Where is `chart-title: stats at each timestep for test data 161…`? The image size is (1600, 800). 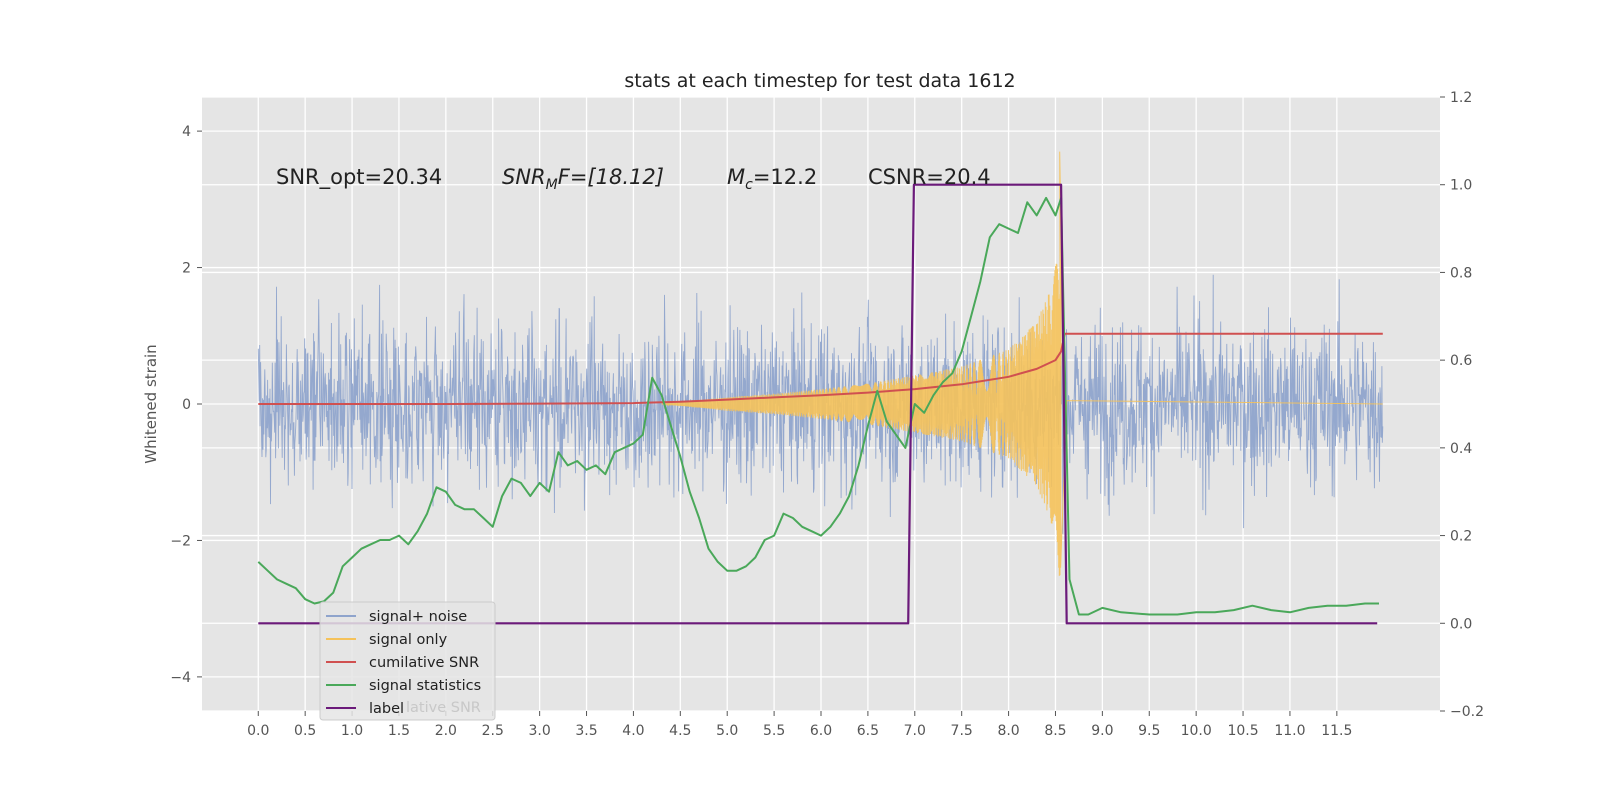 chart-title: stats at each timestep for test data 161… is located at coordinates (819, 81).